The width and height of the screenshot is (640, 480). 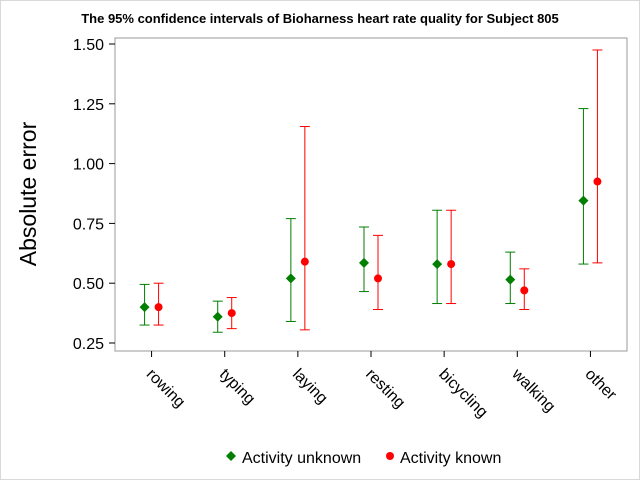 I want to click on x-tick-label: typing, so click(x=237, y=387).